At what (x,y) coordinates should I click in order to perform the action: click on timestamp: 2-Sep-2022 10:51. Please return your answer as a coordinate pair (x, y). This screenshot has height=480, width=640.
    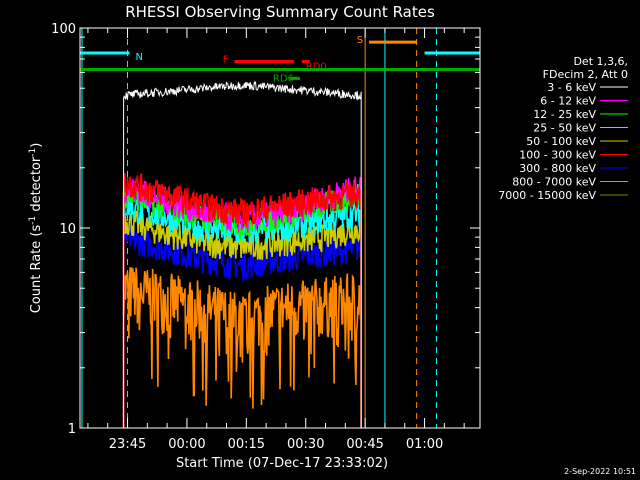
    Looking at the image, I should click on (600, 471).